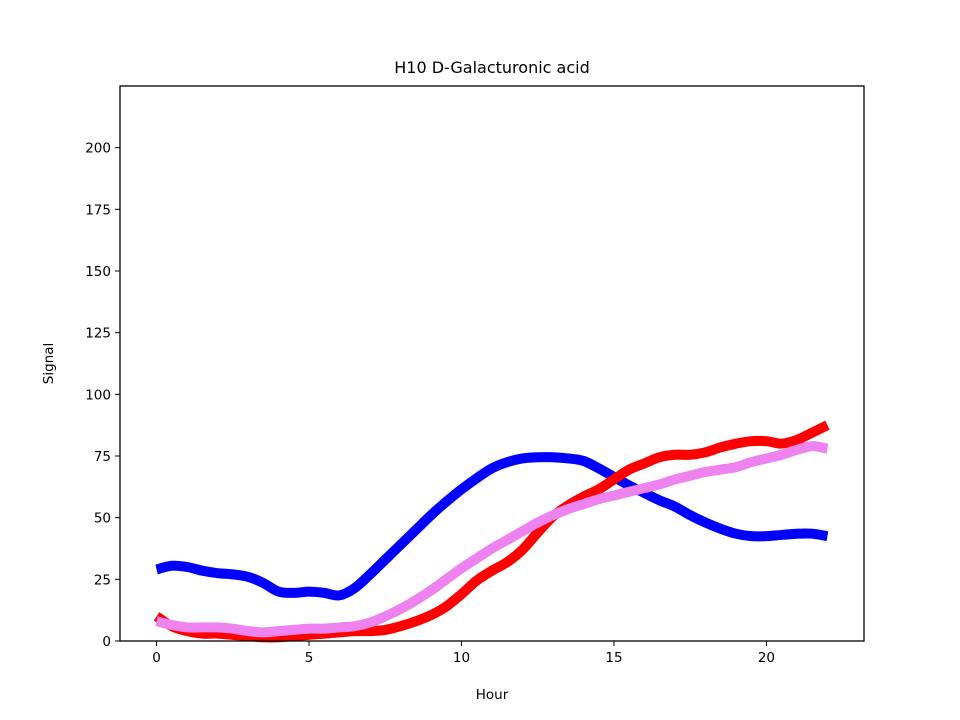 Image resolution: width=960 pixels, height=720 pixels. I want to click on x-tick-label: 5, so click(309, 658).